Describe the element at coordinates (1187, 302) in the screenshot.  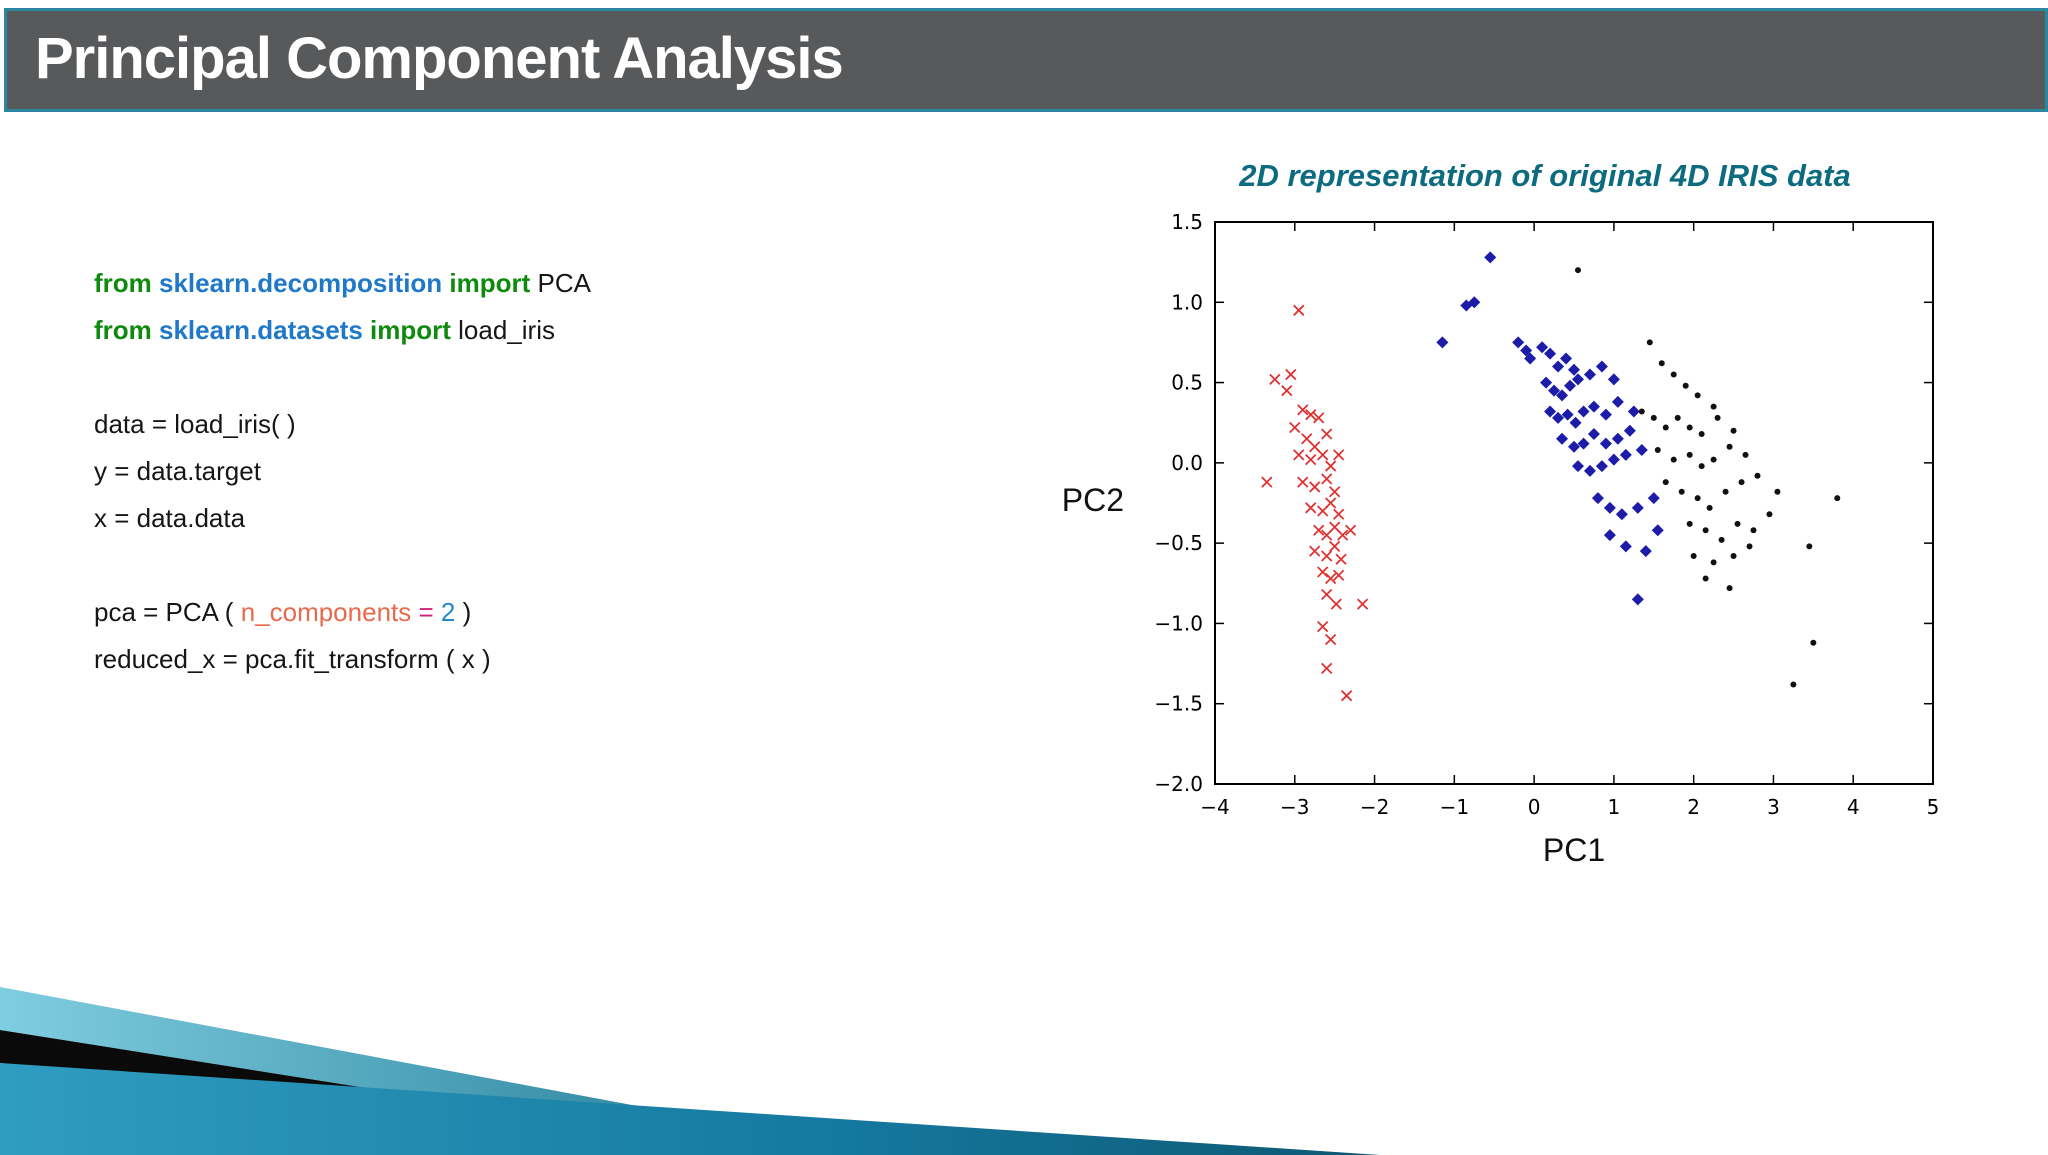
I see `y-tick-label: 1.0` at that location.